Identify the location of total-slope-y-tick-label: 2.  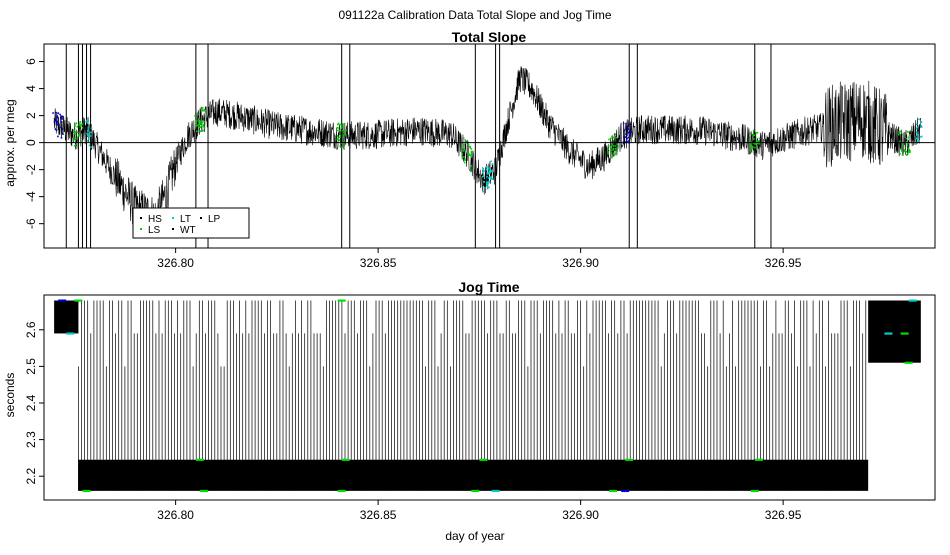
(31, 115).